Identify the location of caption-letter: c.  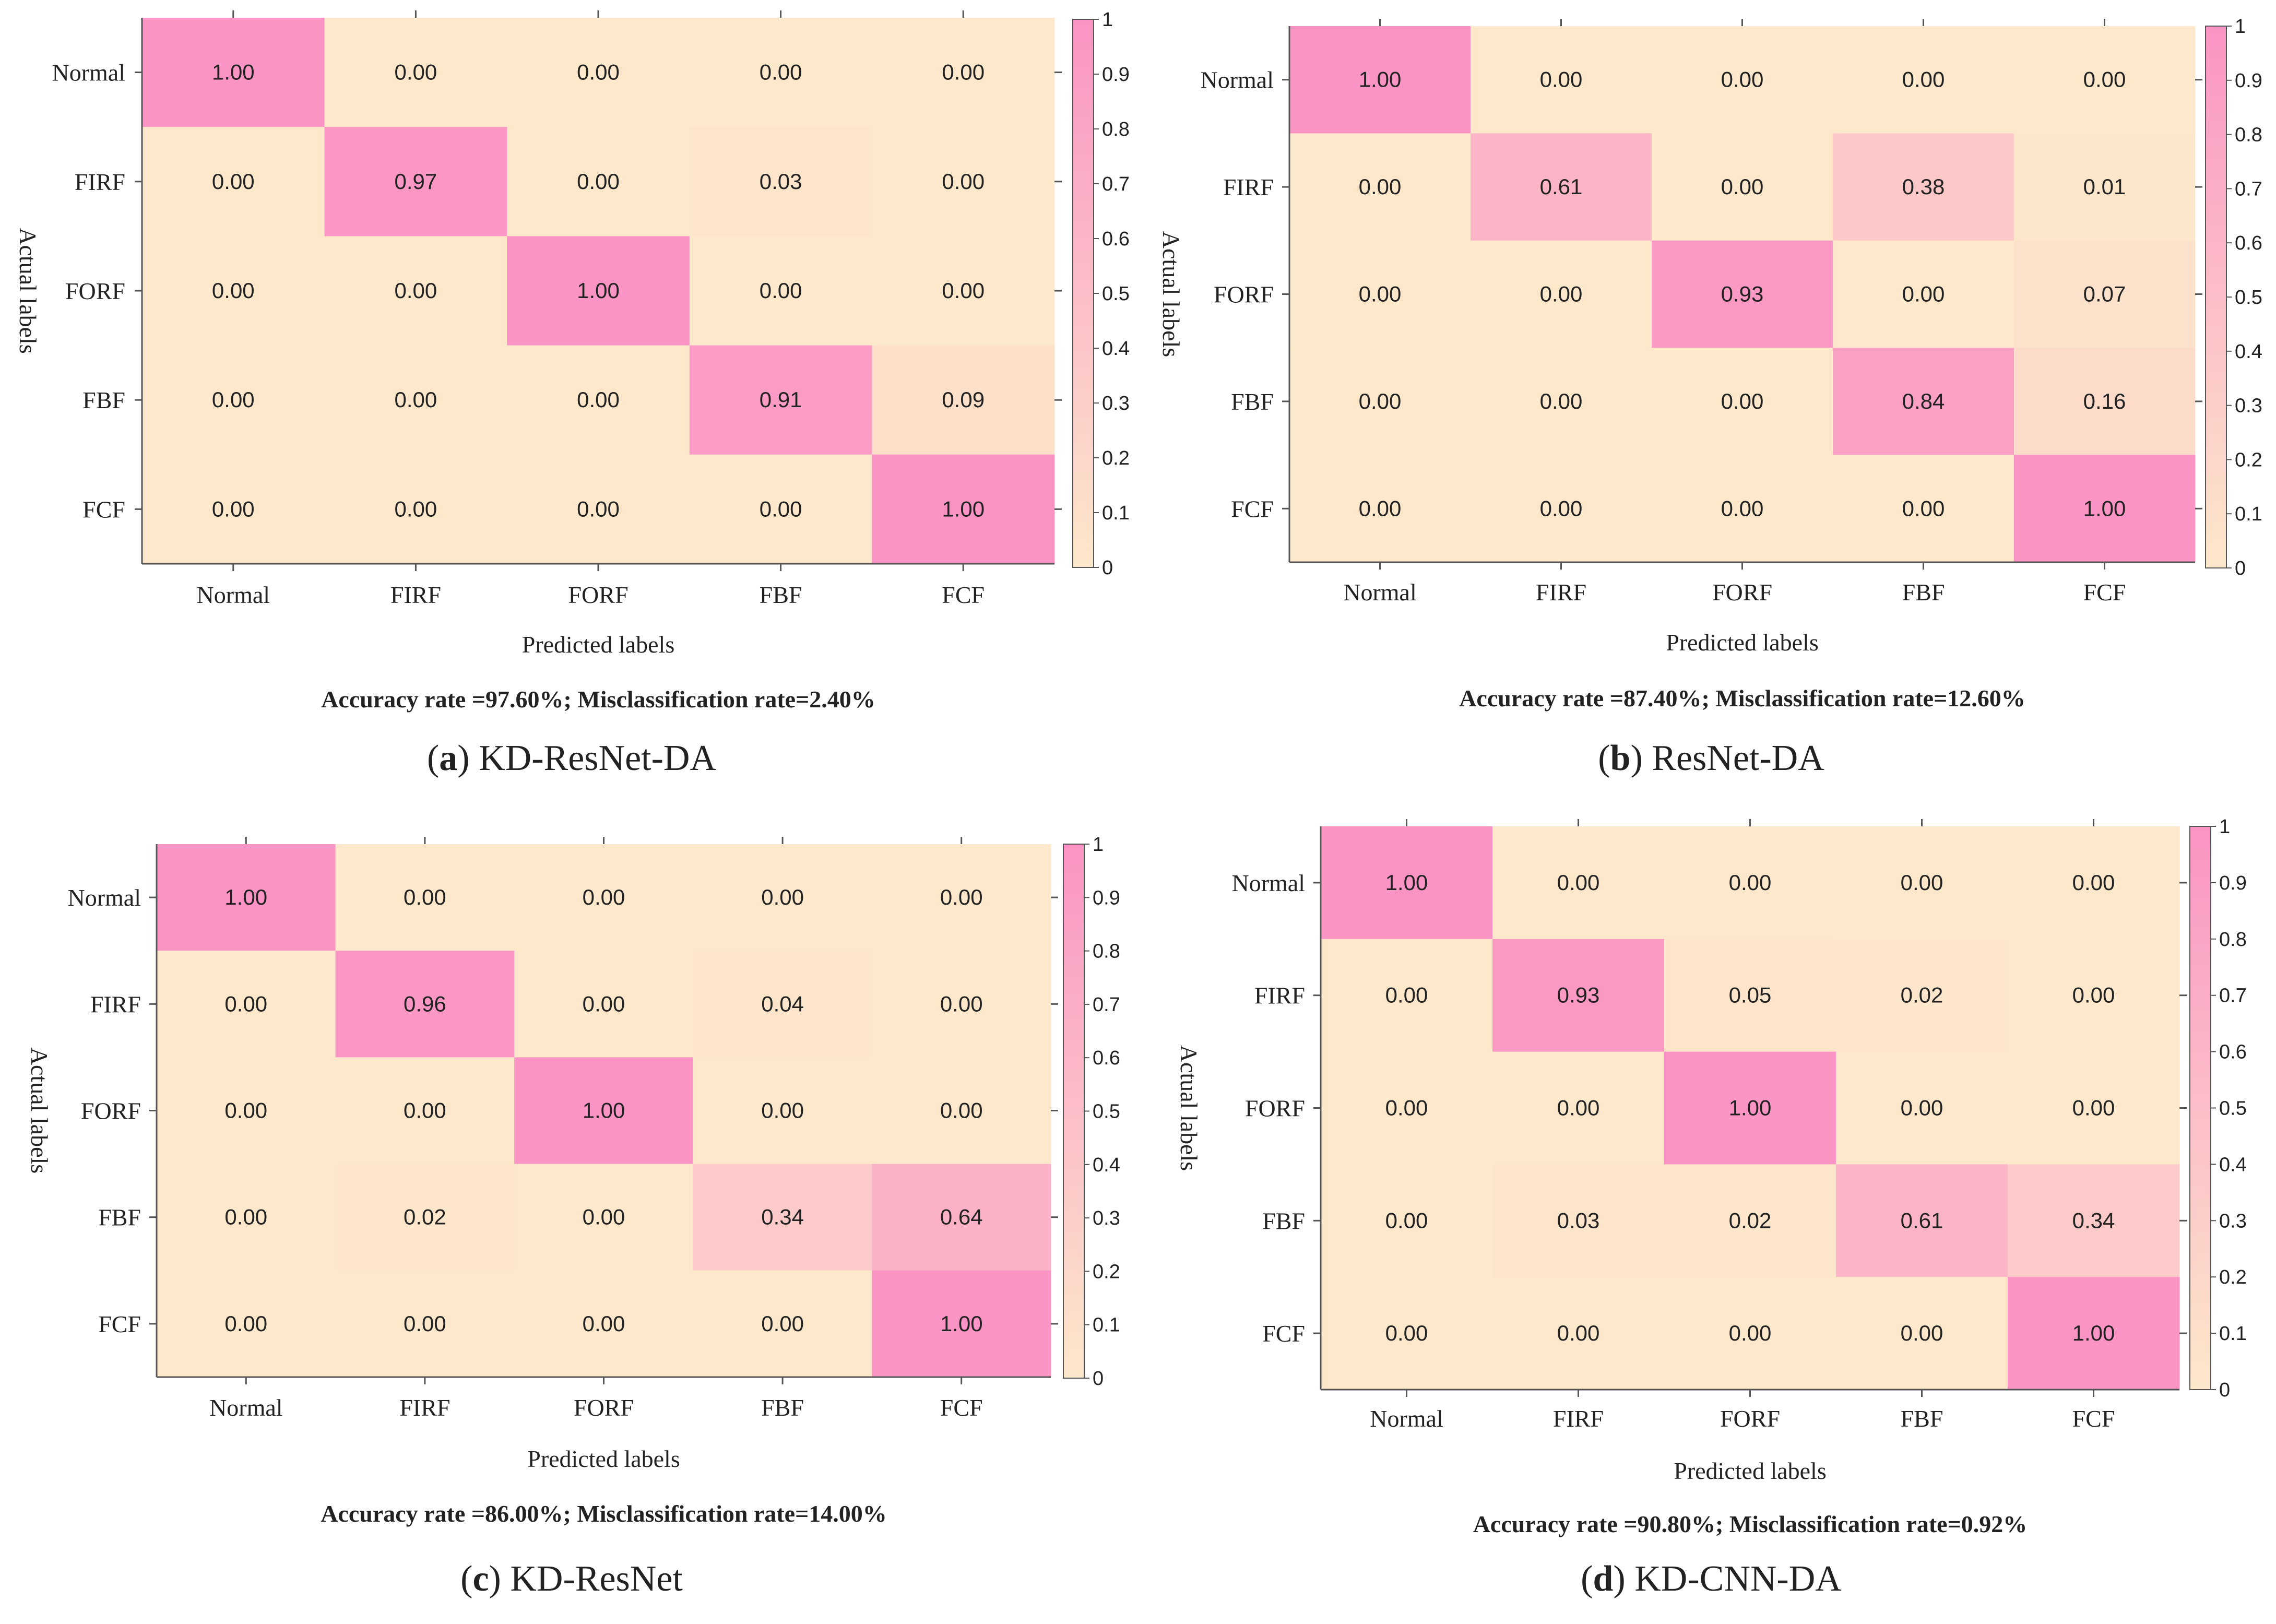
(480, 1579).